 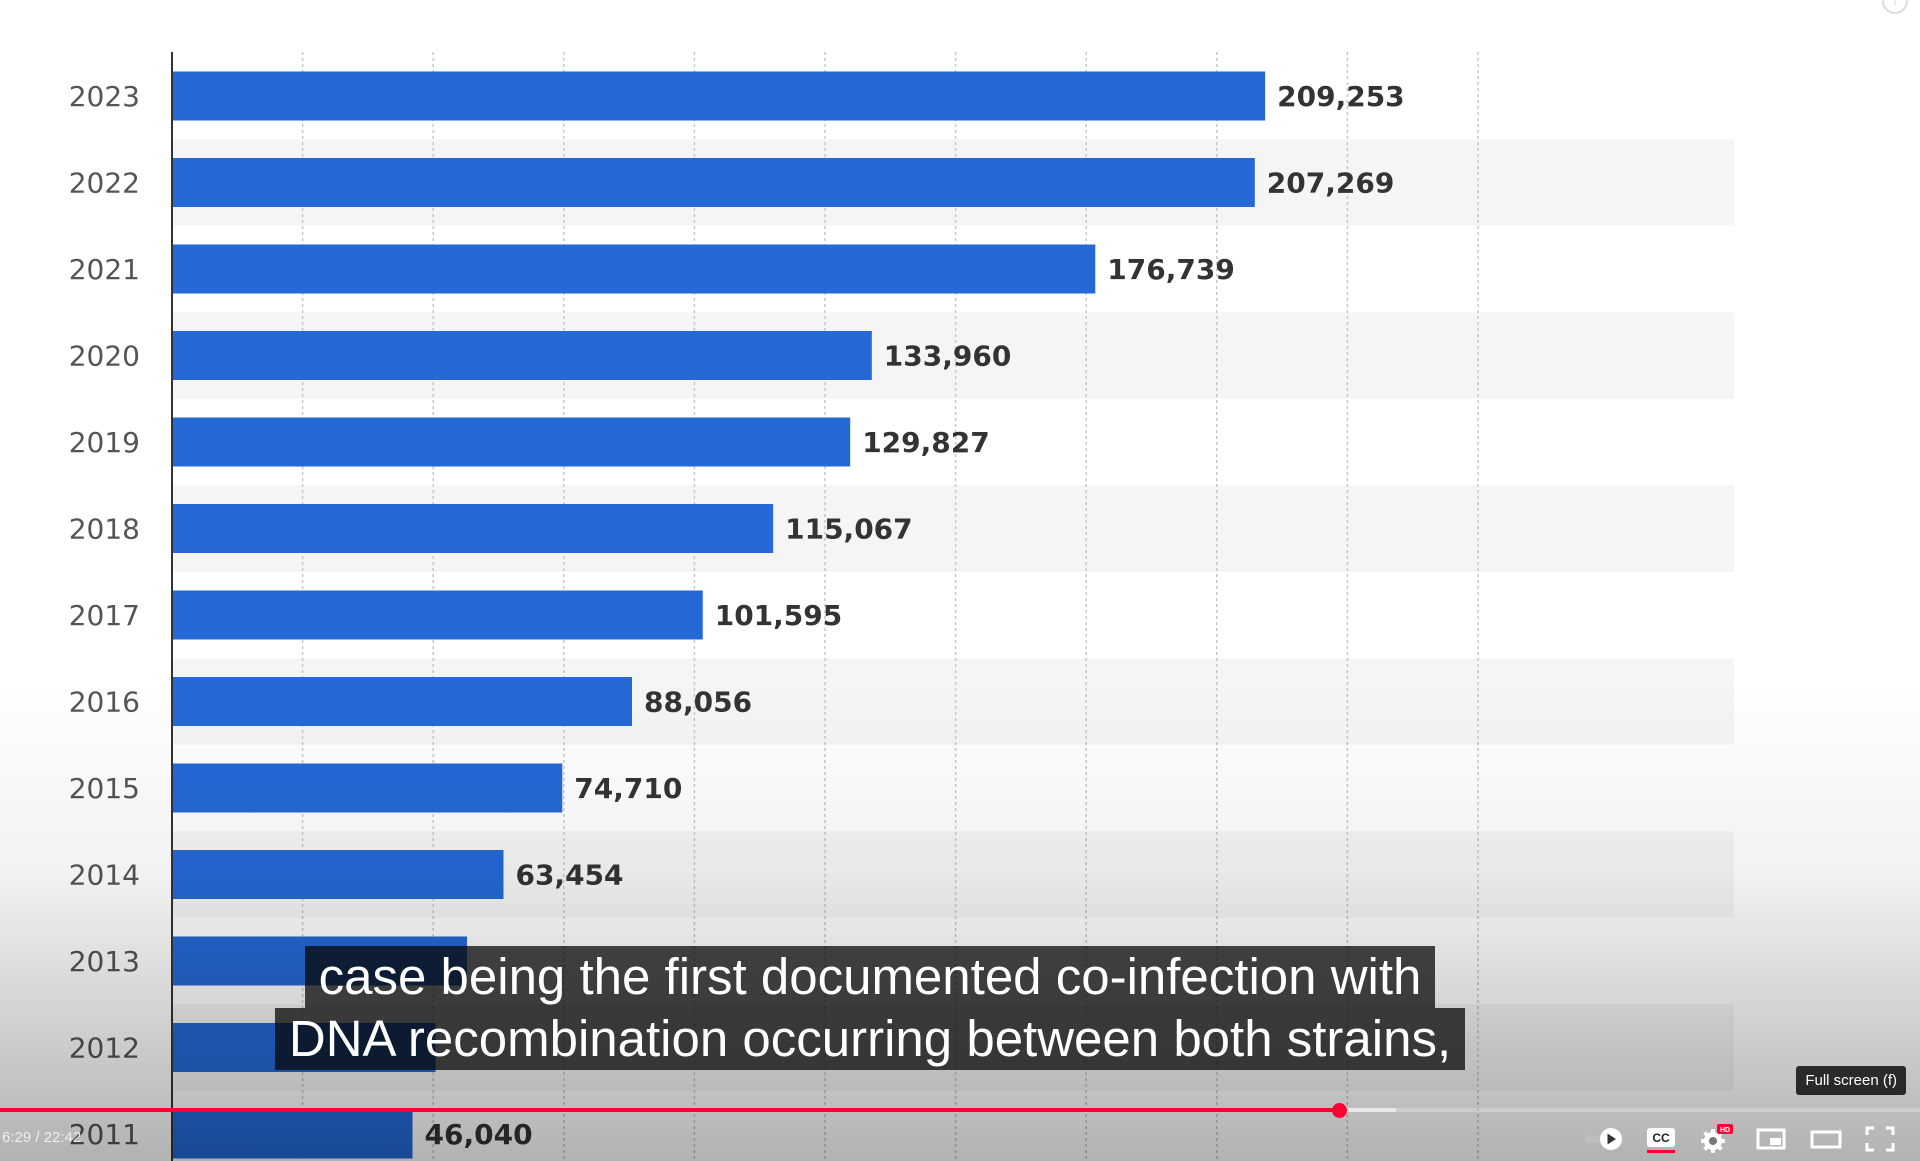 I want to click on bar-2023, so click(x=719, y=96).